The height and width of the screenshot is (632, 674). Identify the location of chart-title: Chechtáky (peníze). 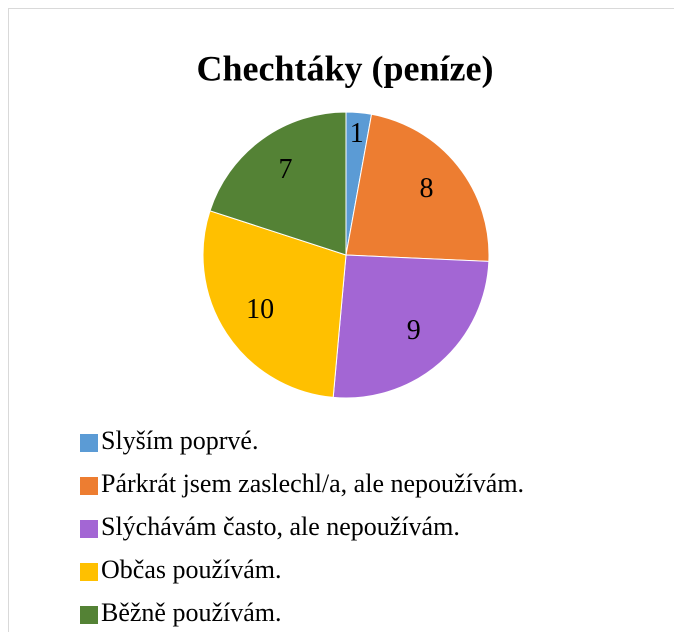
(345, 68).